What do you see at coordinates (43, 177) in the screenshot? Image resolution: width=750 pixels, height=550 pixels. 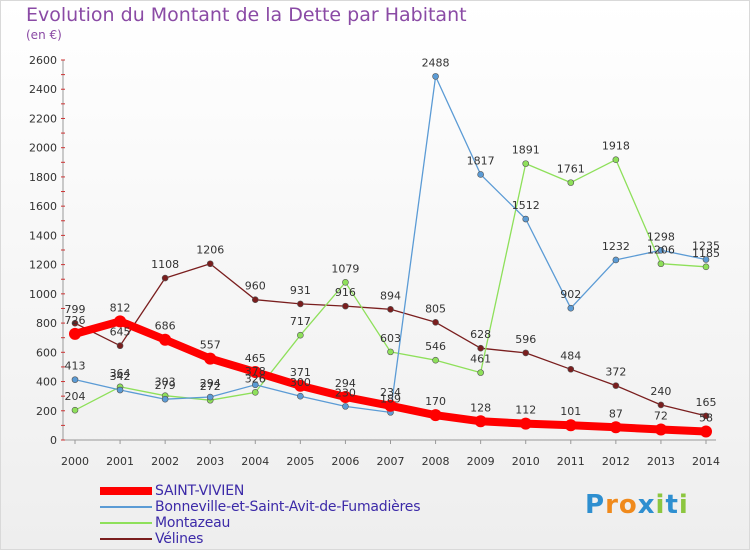 I see `y-tick-label: 1800` at bounding box center [43, 177].